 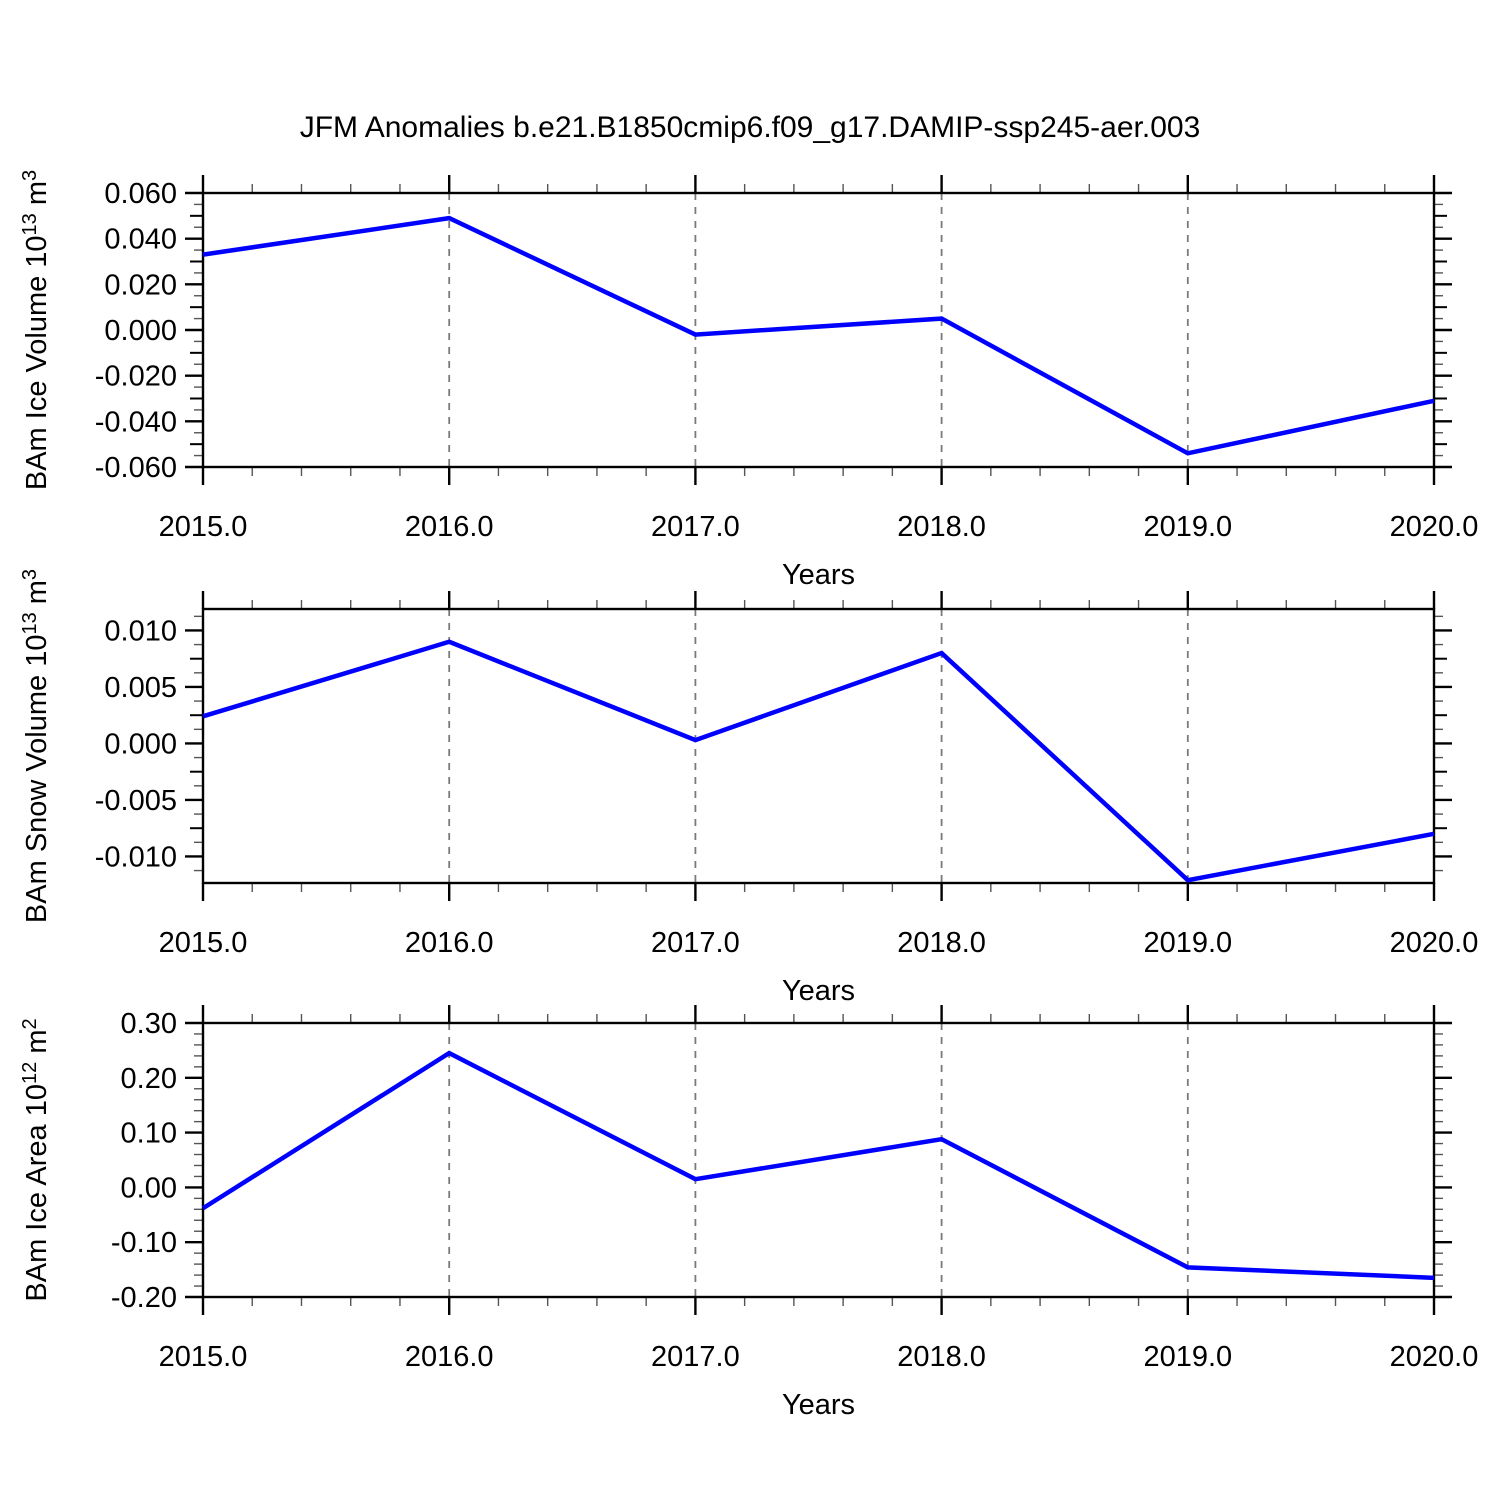 What do you see at coordinates (136, 801) in the screenshot?
I see `y-tick-label: -0.005` at bounding box center [136, 801].